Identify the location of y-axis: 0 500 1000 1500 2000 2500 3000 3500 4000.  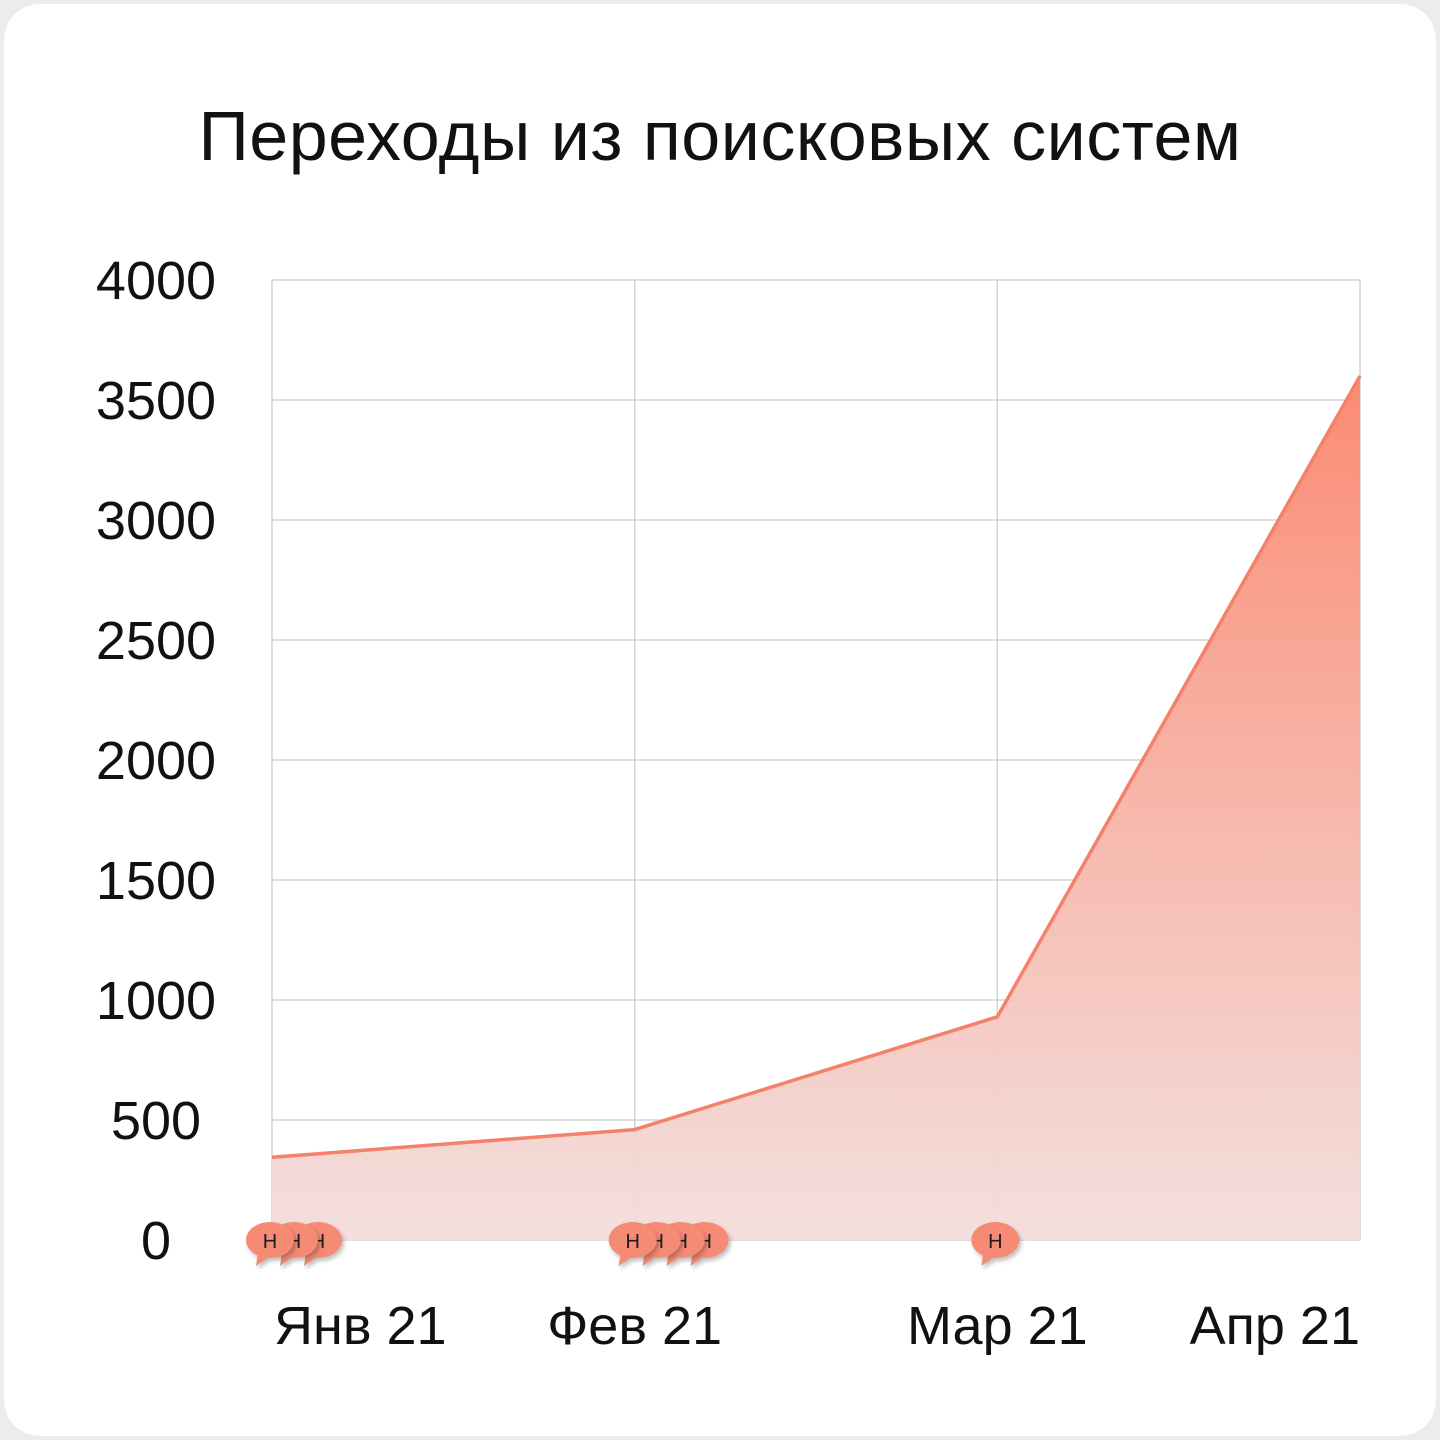
(156, 761).